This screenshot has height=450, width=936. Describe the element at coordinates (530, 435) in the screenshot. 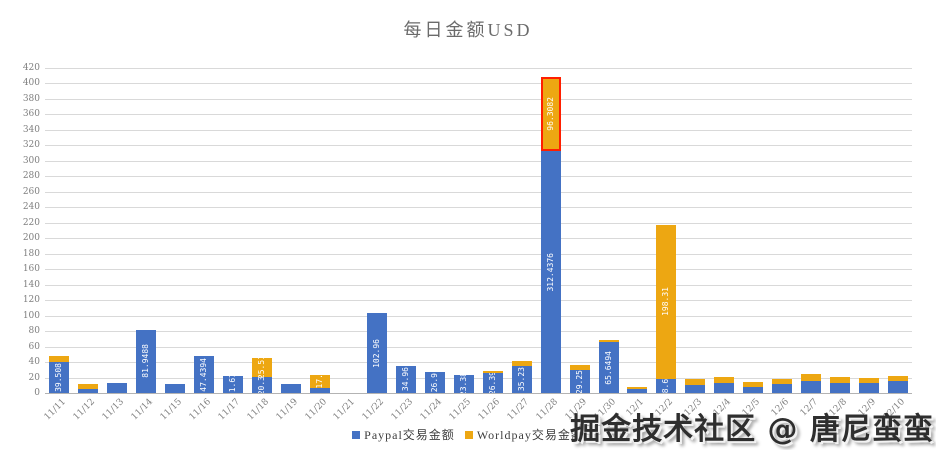

I see `legend-label: Worldpay交易金额` at that location.